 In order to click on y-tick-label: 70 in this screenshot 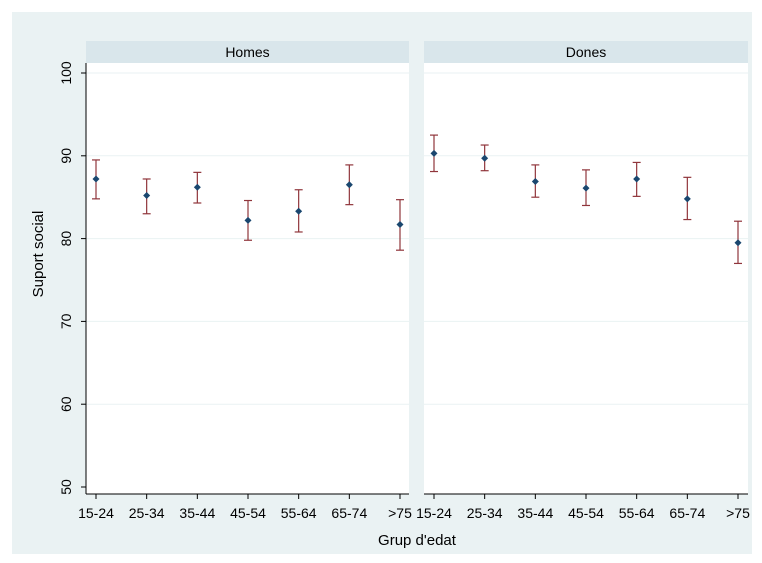, I will do `click(66, 321)`.